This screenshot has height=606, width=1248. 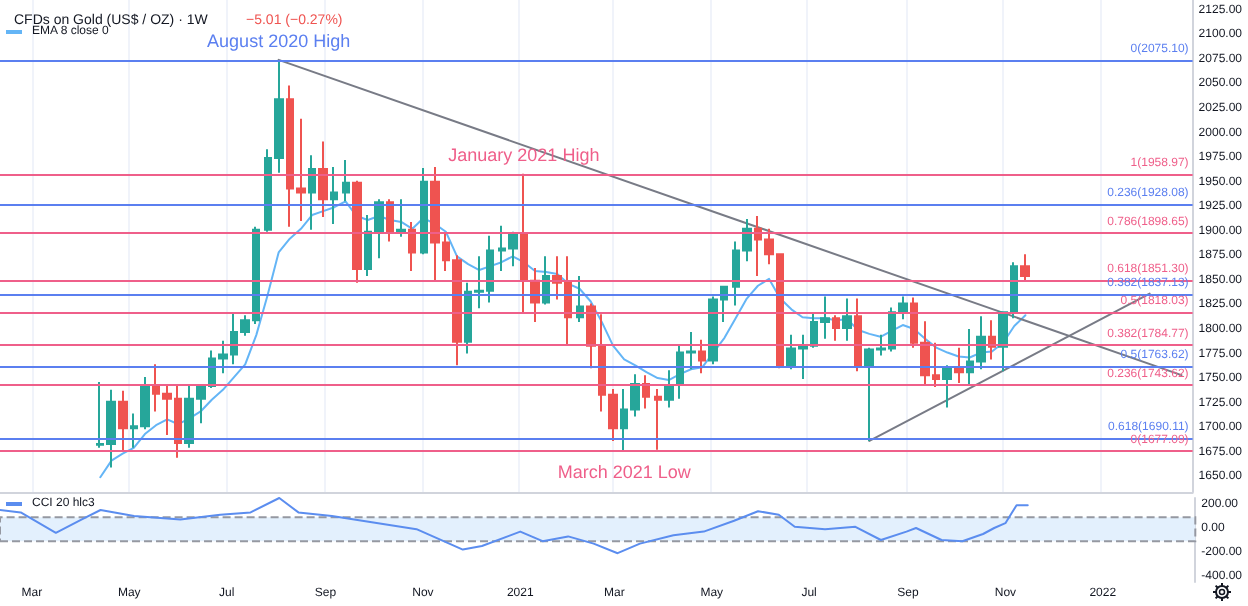 I want to click on annotation: August 2020 High, so click(x=279, y=40).